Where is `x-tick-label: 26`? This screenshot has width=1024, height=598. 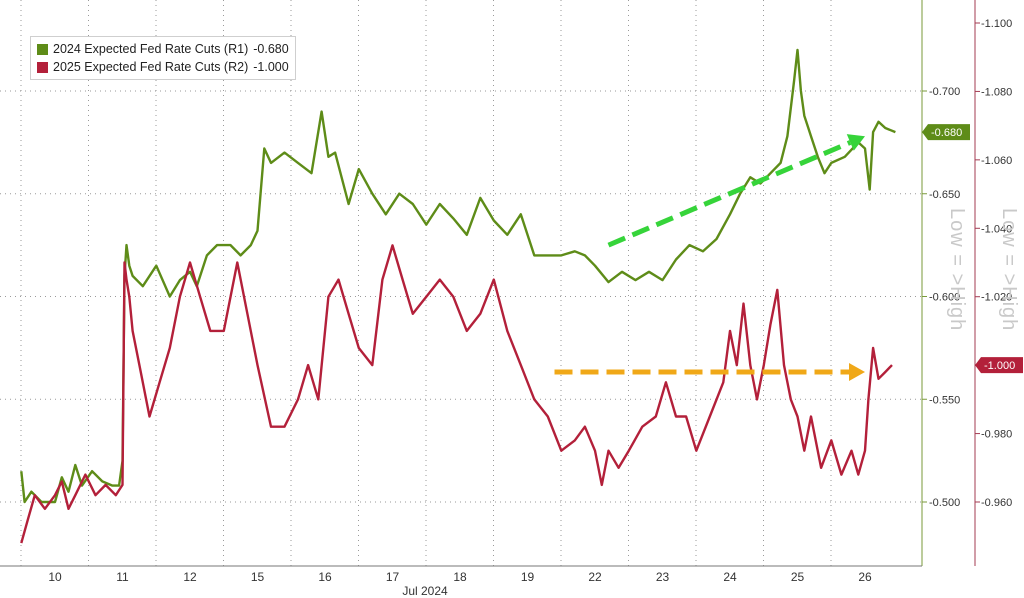 x-tick-label: 26 is located at coordinates (865, 577).